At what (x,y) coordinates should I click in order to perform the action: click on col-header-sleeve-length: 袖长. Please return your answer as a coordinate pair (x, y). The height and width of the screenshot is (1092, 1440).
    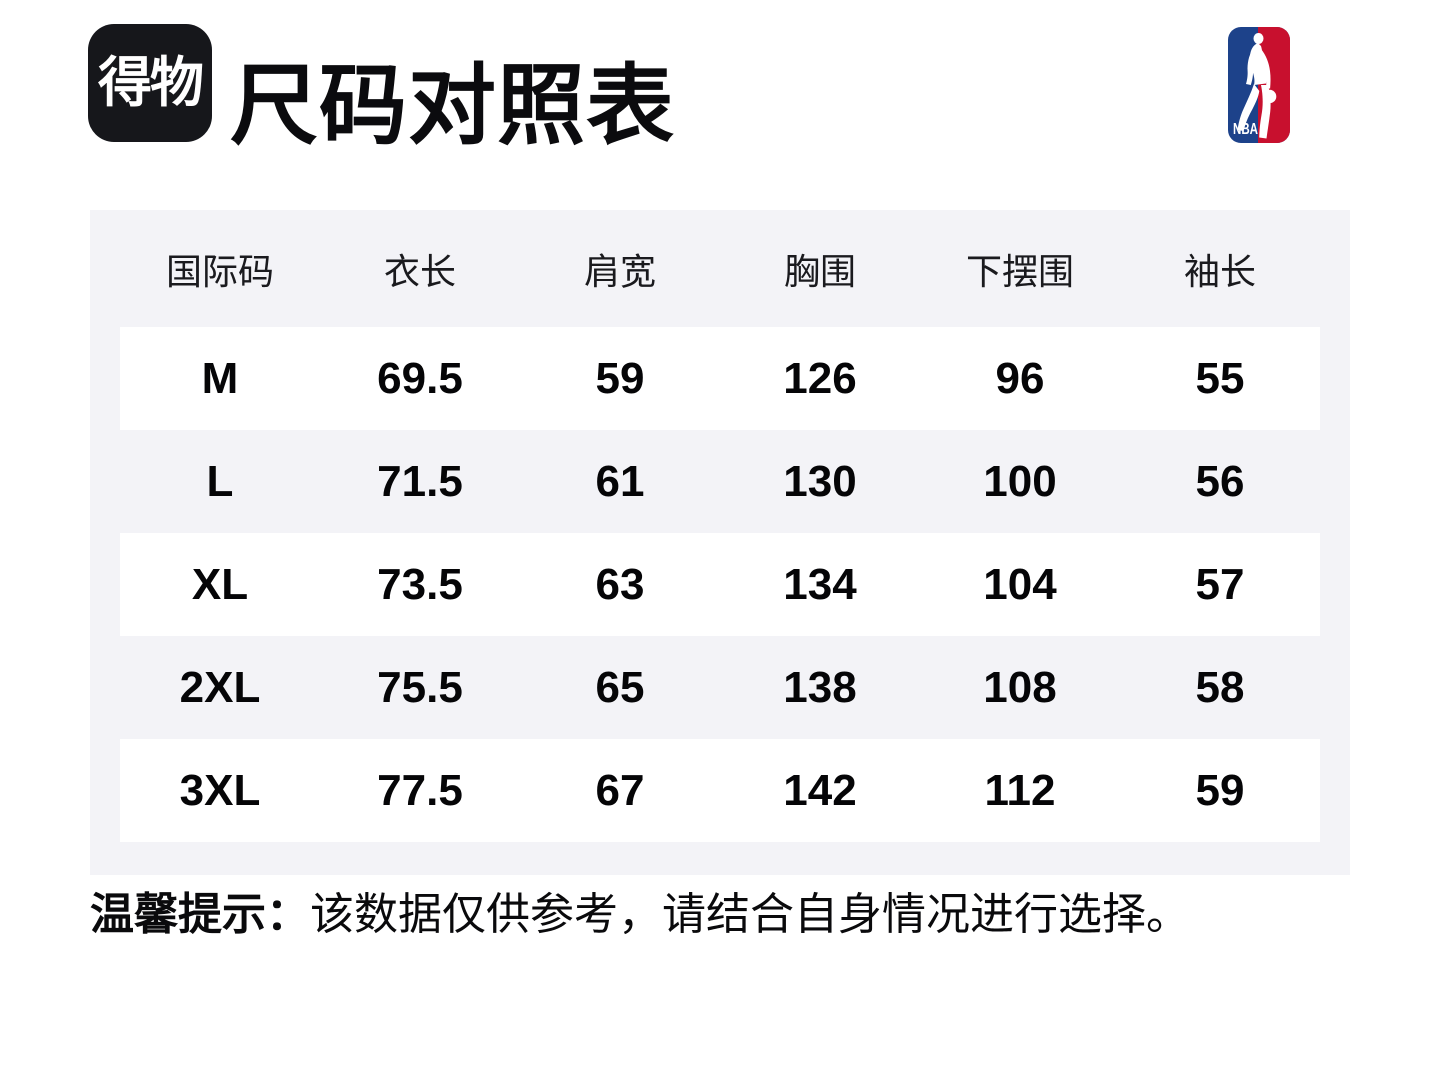
    Looking at the image, I should click on (1219, 271).